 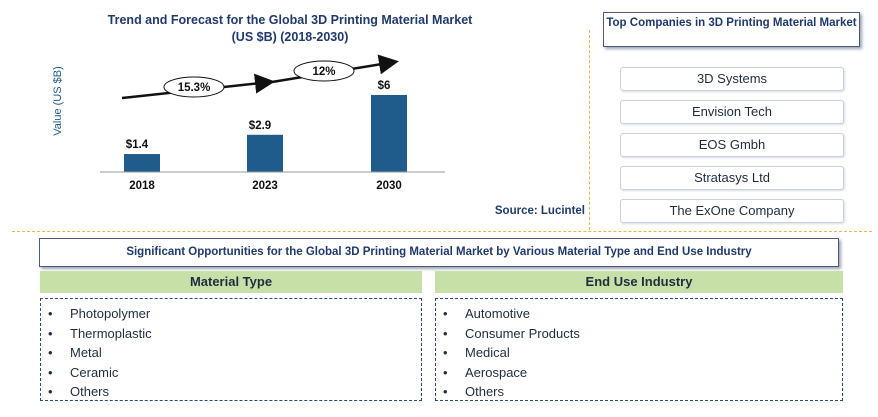 I want to click on horizontal-divider, so click(x=442, y=231).